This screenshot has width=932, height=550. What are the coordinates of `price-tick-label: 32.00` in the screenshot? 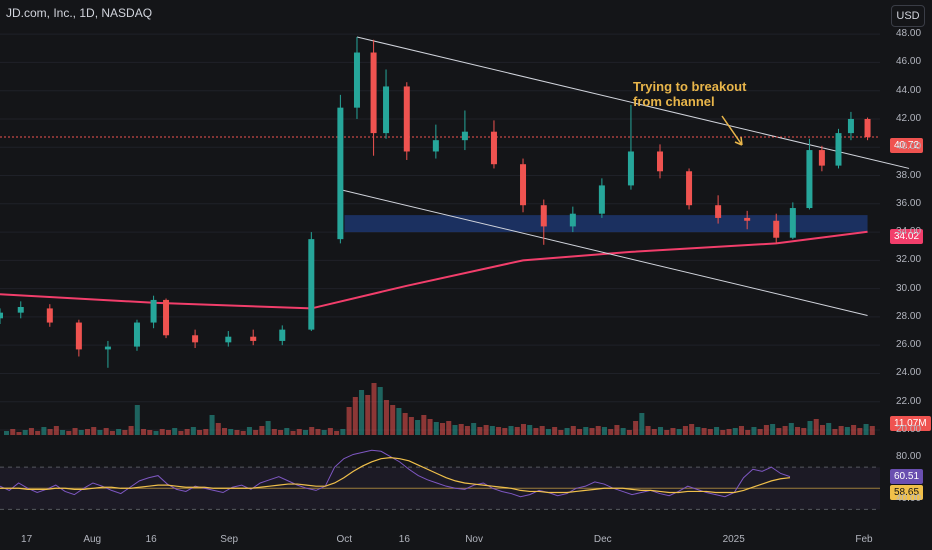 It's located at (909, 260).